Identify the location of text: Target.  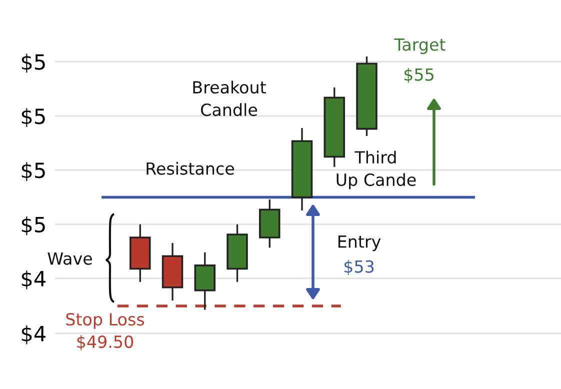
(420, 46).